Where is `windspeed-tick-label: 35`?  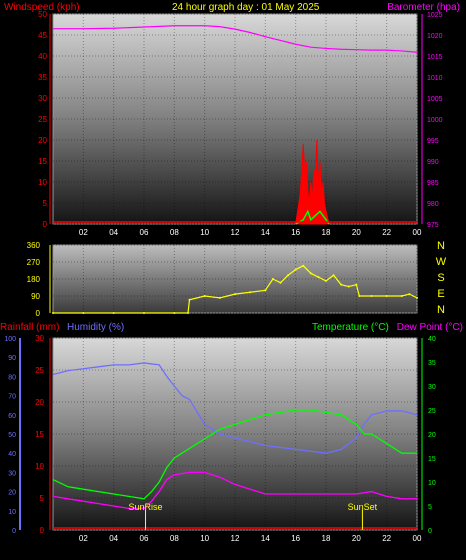
windspeed-tick-label: 35 is located at coordinates (42, 77).